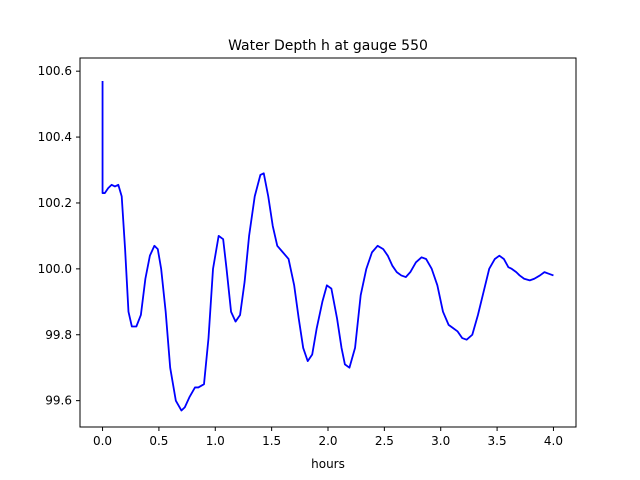 The width and height of the screenshot is (640, 480). I want to click on y-tick-label: 100.0, so click(55, 269).